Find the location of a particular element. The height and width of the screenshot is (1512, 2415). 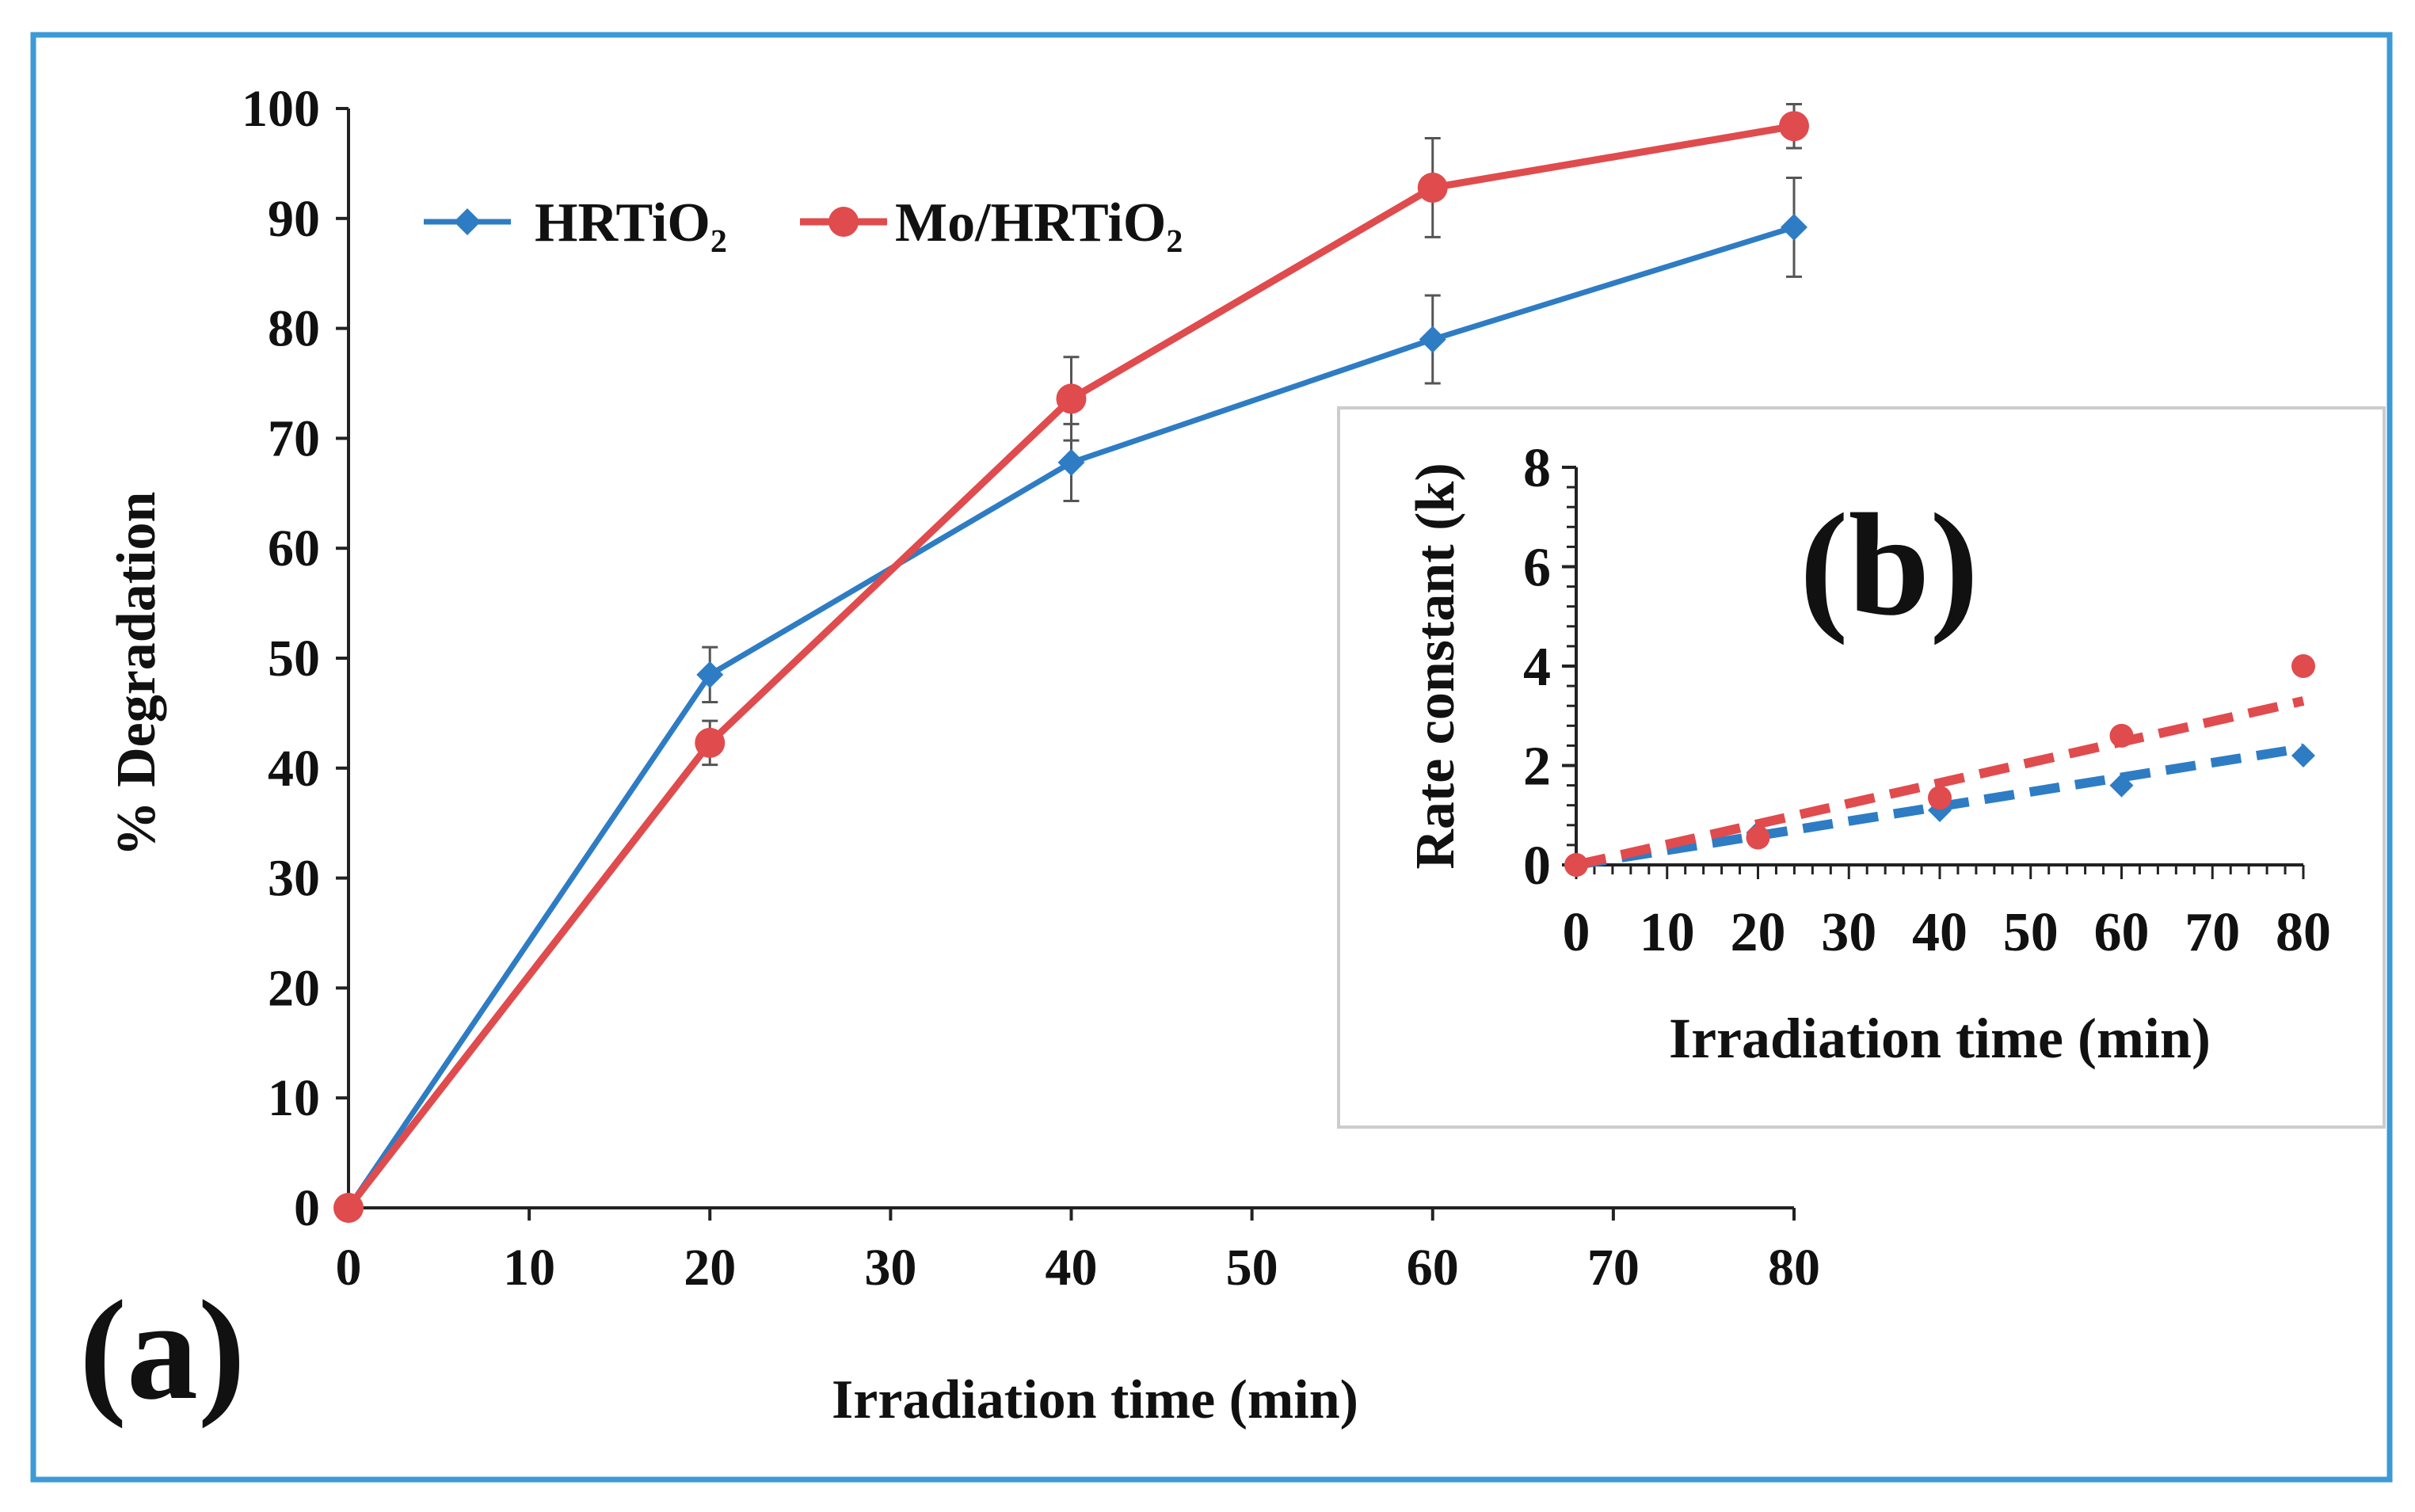

panel-label-a: (a) is located at coordinates (162, 1350).